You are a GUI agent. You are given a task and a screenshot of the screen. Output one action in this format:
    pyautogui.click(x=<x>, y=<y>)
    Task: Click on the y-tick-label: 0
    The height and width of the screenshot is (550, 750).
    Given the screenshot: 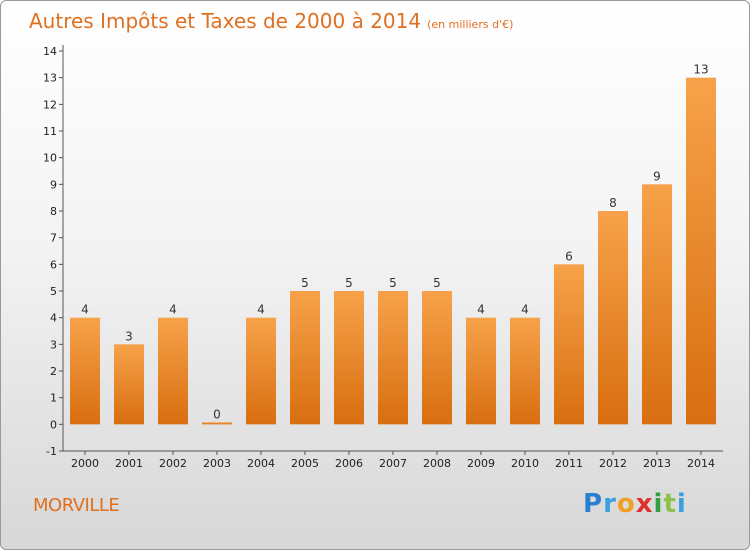 What is the action you would take?
    pyautogui.click(x=53, y=424)
    